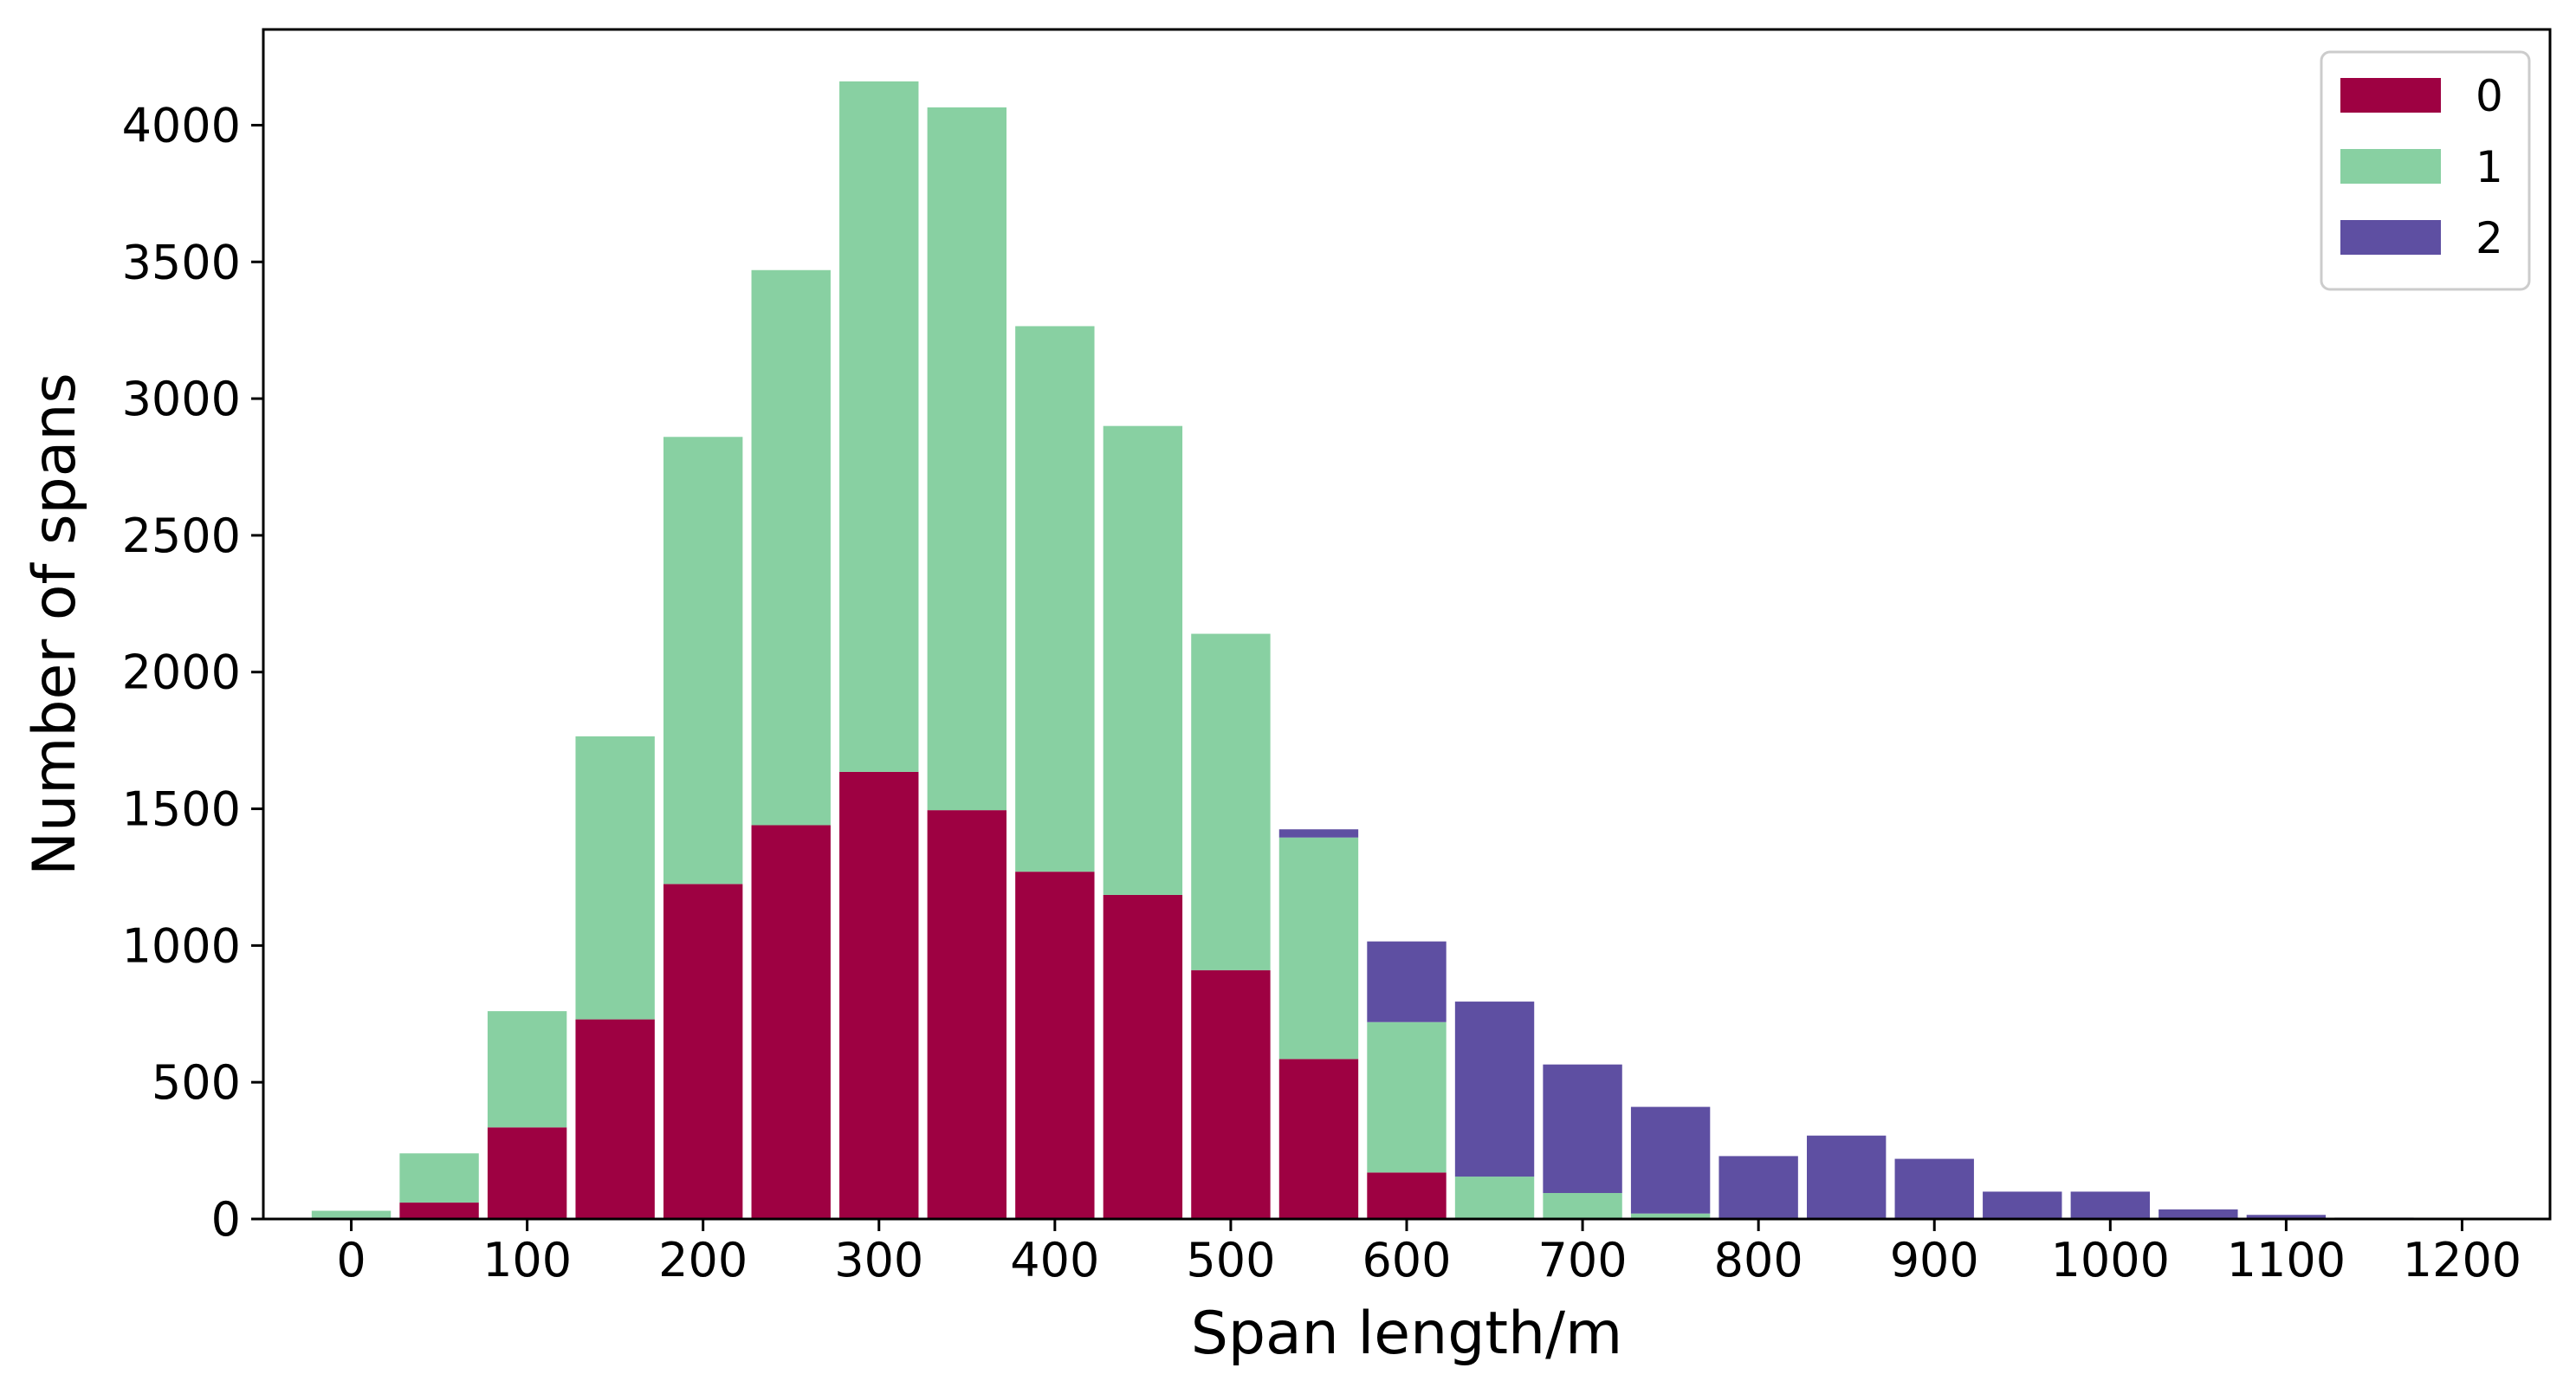 This screenshot has width=2576, height=1381. I want to click on legend-label-0: 0, so click(2489, 96).